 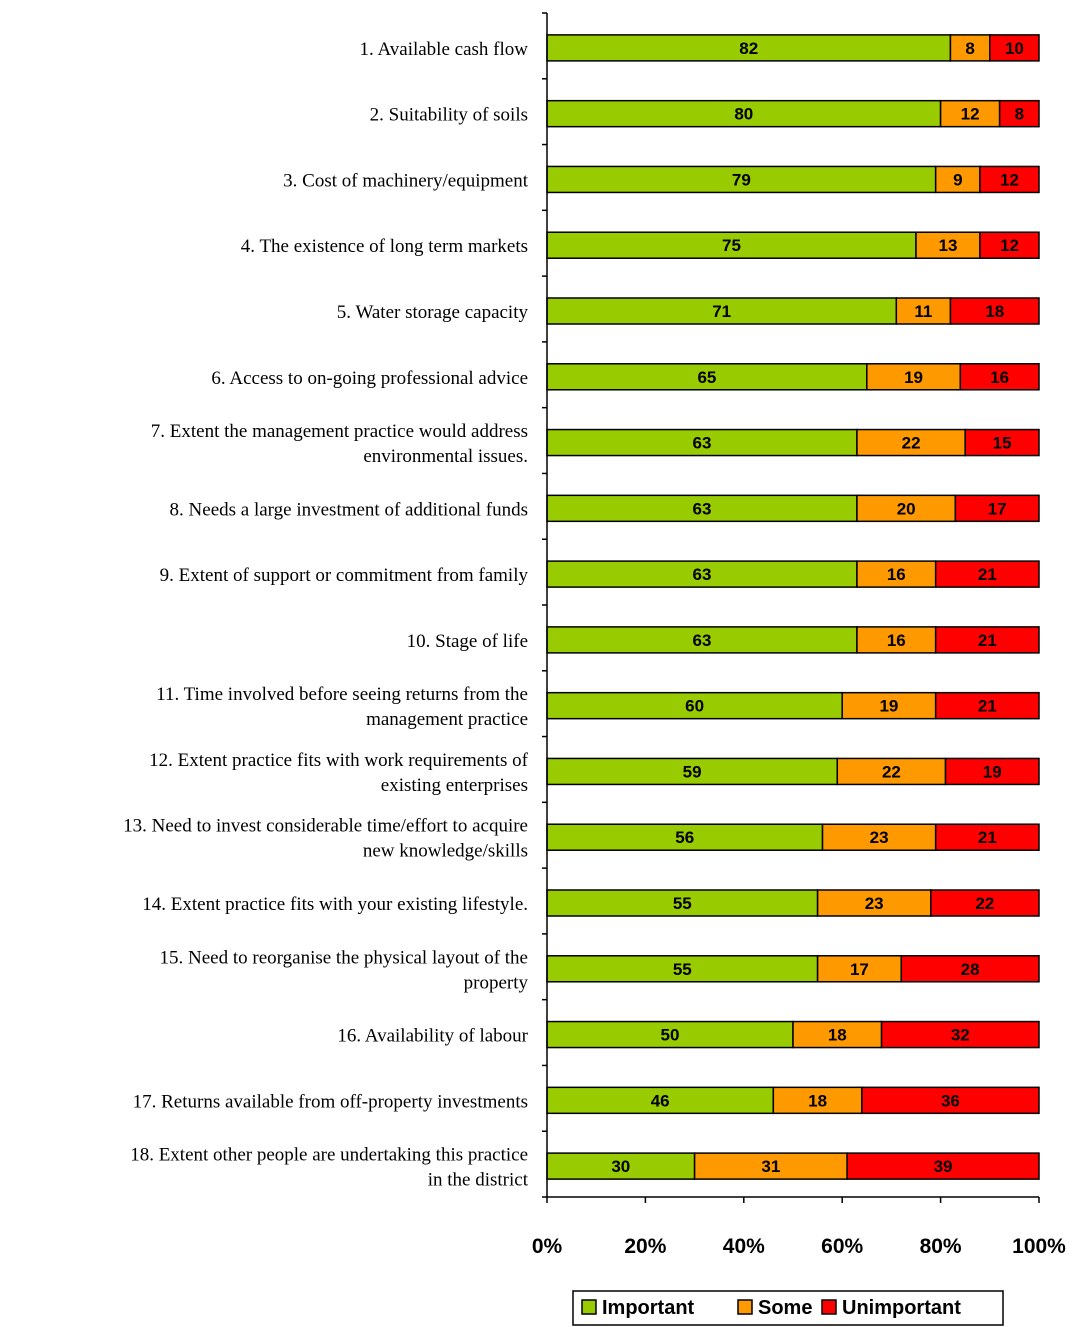 What do you see at coordinates (842, 1246) in the screenshot?
I see `x-tick-label: 60%` at bounding box center [842, 1246].